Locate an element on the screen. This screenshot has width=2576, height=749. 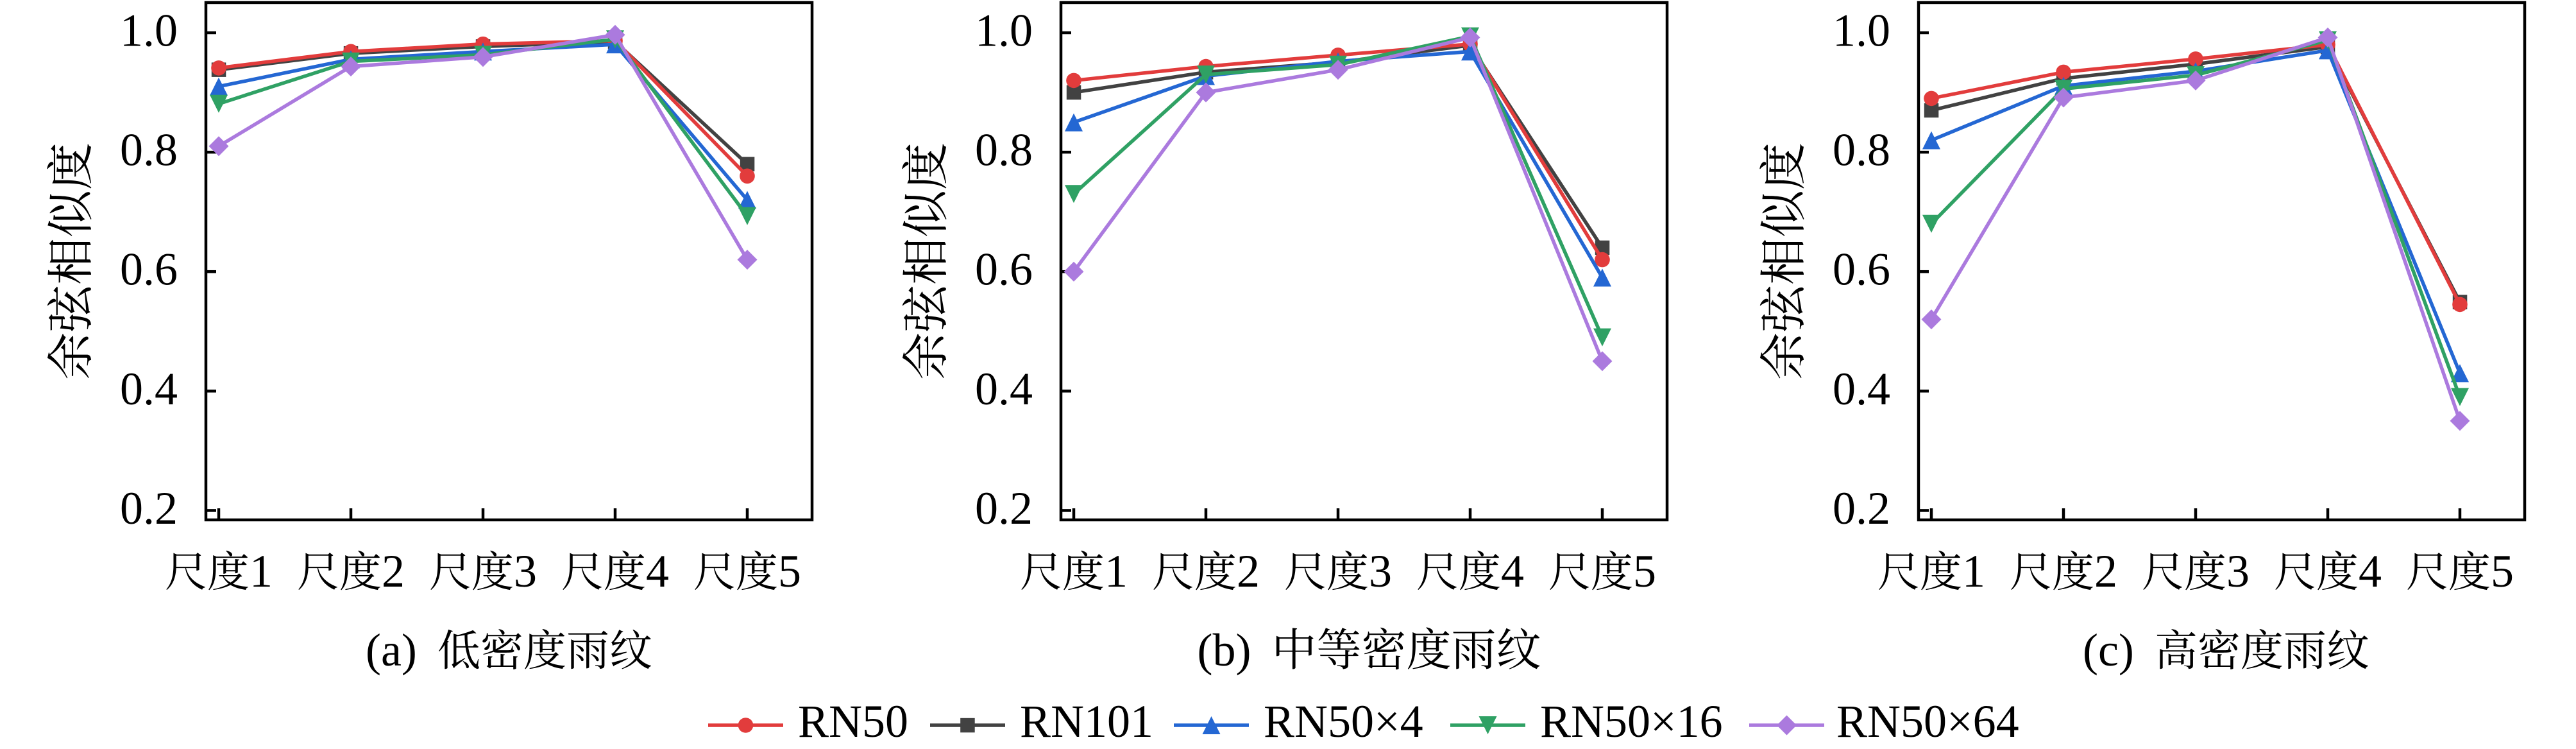
svg-text: (b) is located at coordinates (1224, 650).